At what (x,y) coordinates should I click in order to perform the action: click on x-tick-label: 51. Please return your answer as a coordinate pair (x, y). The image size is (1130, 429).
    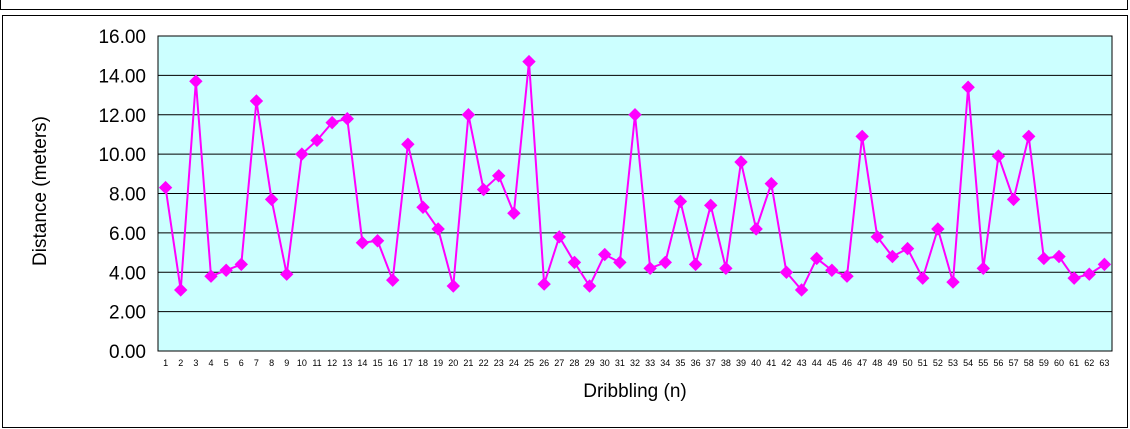
    Looking at the image, I should click on (923, 363).